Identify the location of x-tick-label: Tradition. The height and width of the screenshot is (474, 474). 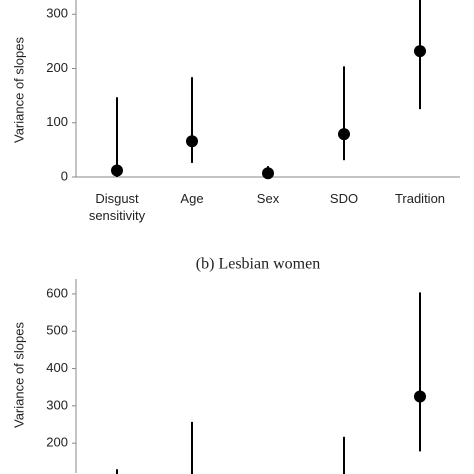
(420, 198).